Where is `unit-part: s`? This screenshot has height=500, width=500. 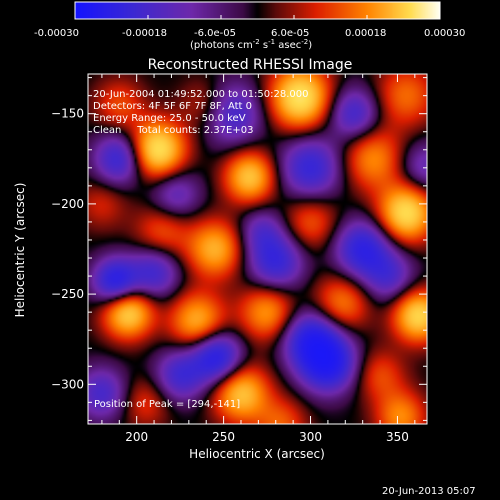
unit-part: s is located at coordinates (264, 45).